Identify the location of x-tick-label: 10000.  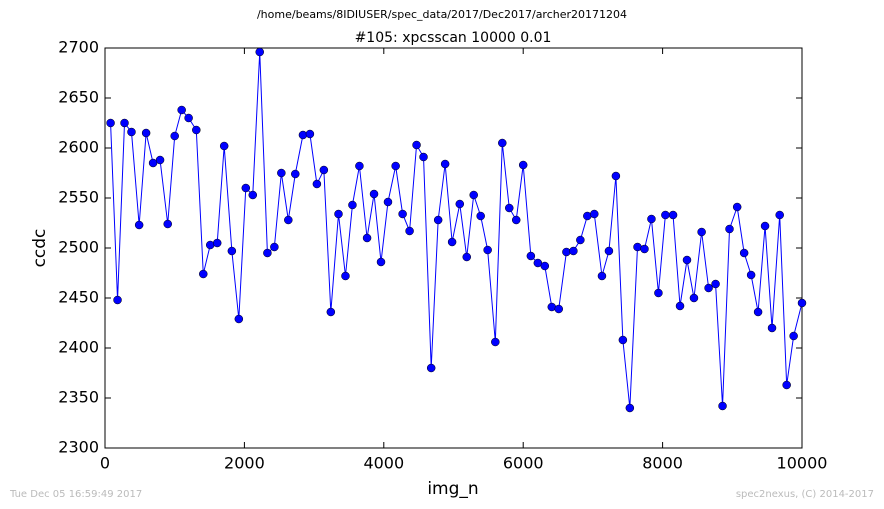
(802, 463).